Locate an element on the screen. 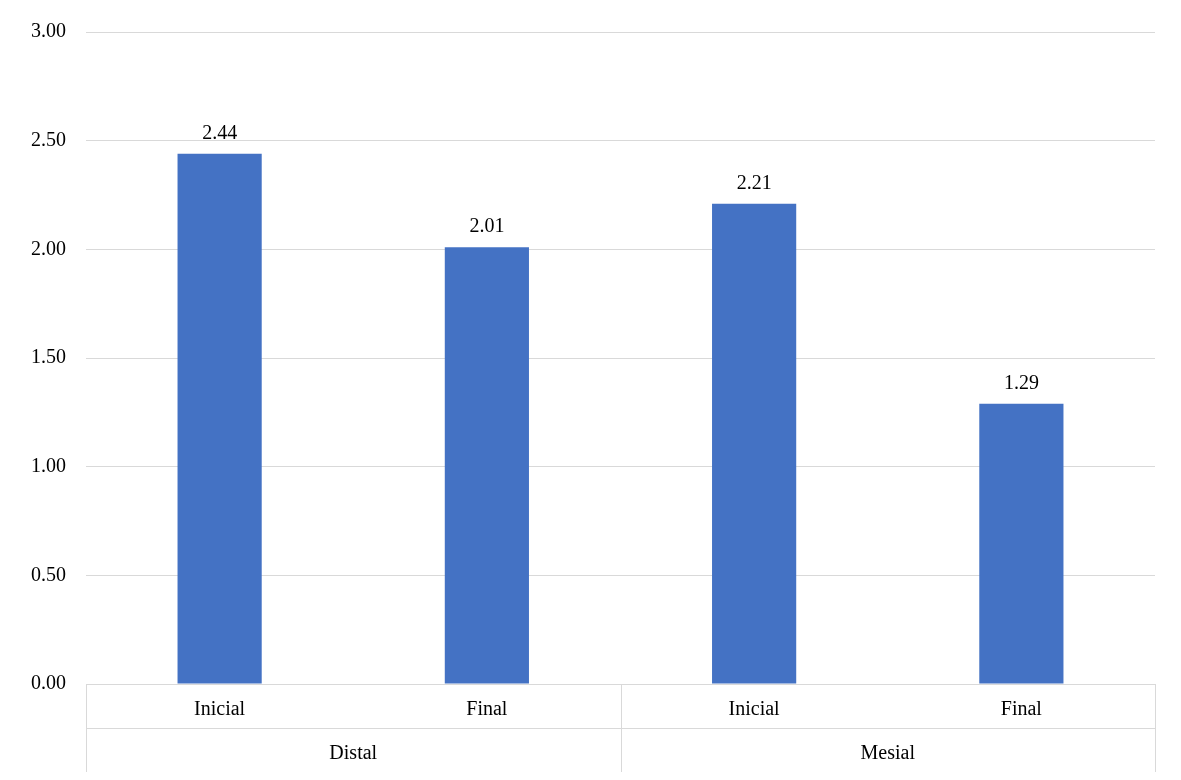 The image size is (1181, 780). y-tick-label: 2.50 is located at coordinates (48, 138).